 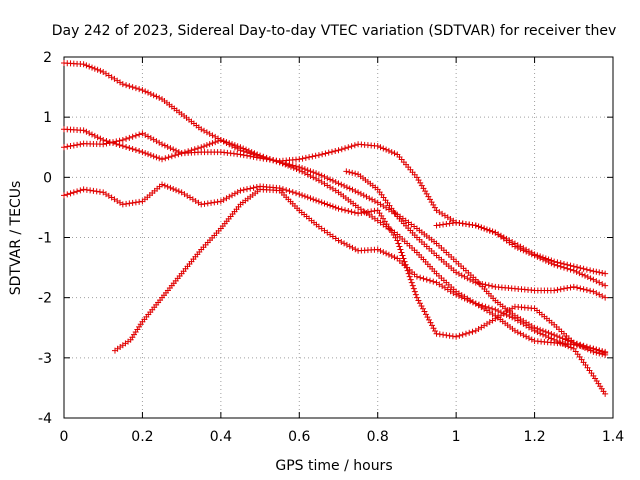 I want to click on x-tick-label: 0.4, so click(x=221, y=437).